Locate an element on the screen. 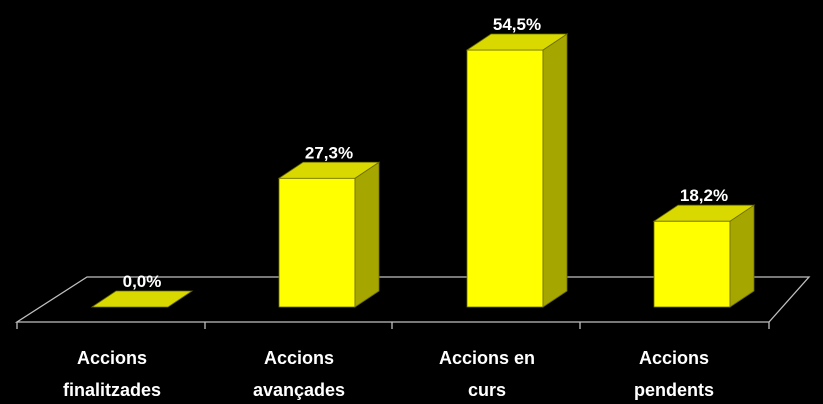 The image size is (823, 404). x-tick-label: curs is located at coordinates (487, 390).